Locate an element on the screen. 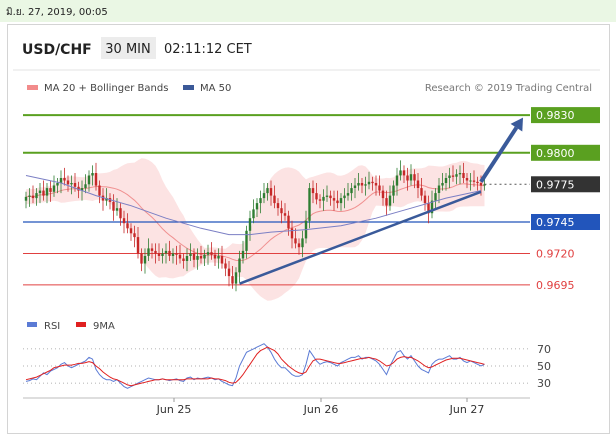 The image size is (616, 438). price-level-tag is located at coordinates (565, 152).